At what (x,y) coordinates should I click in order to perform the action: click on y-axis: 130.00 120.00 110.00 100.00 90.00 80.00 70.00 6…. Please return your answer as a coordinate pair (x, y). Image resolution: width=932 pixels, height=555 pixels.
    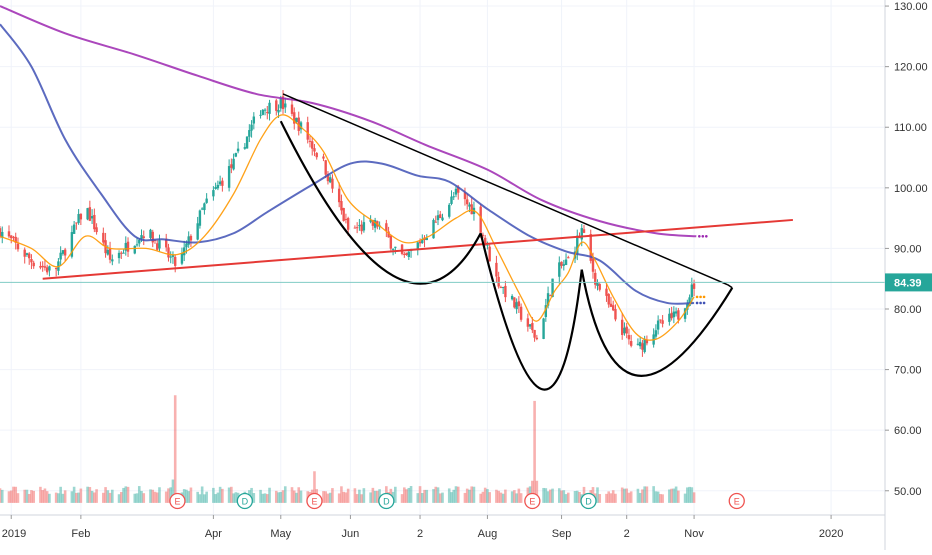
    Looking at the image, I should click on (906, 249).